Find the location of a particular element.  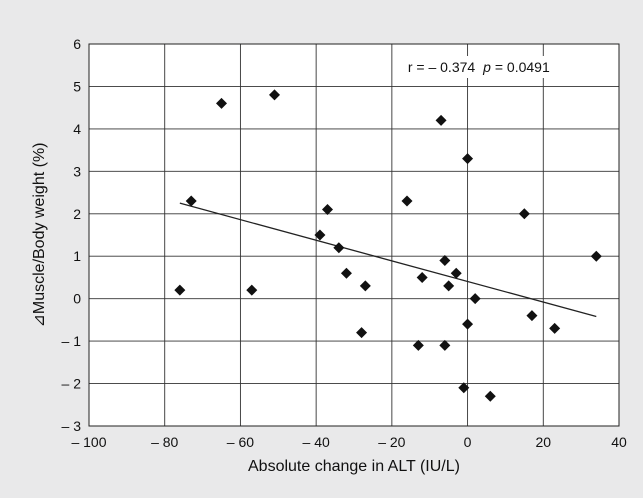

y-tick-label: 1 is located at coordinates (77, 256).